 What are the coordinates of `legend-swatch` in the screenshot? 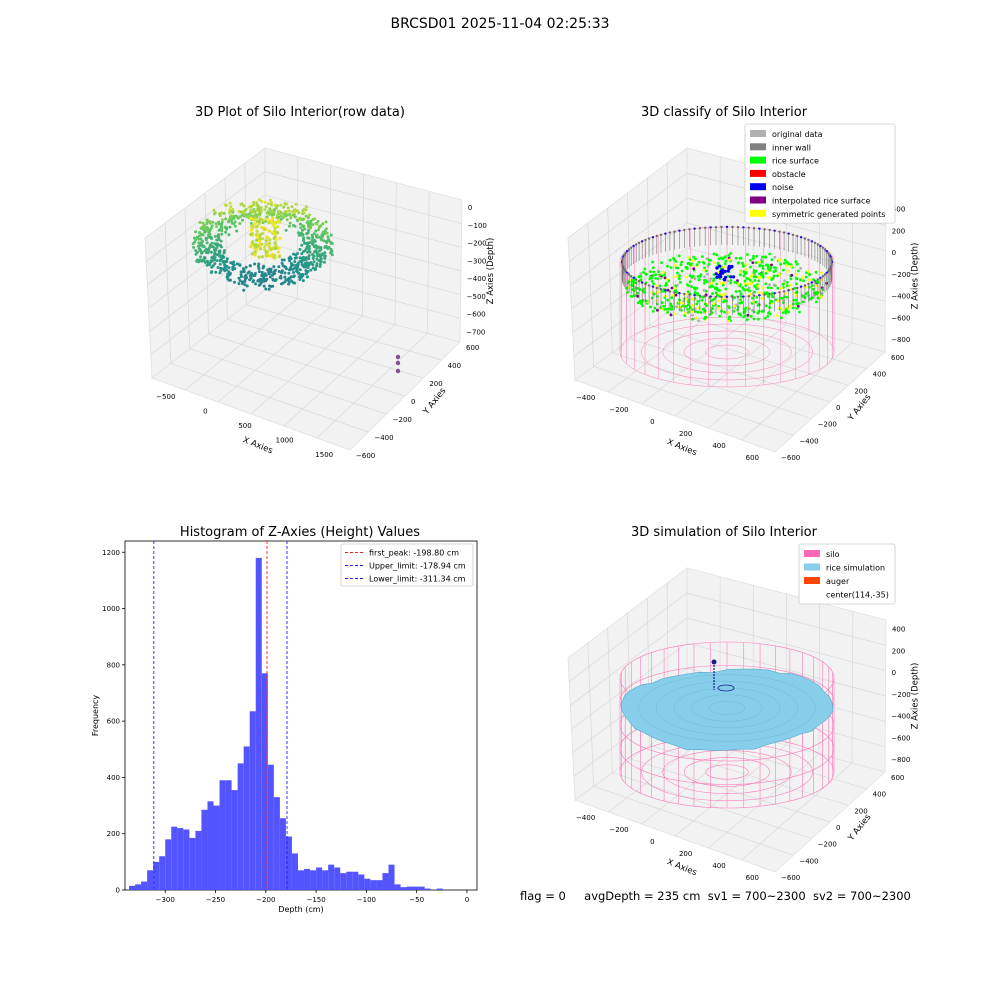 It's located at (758, 160).